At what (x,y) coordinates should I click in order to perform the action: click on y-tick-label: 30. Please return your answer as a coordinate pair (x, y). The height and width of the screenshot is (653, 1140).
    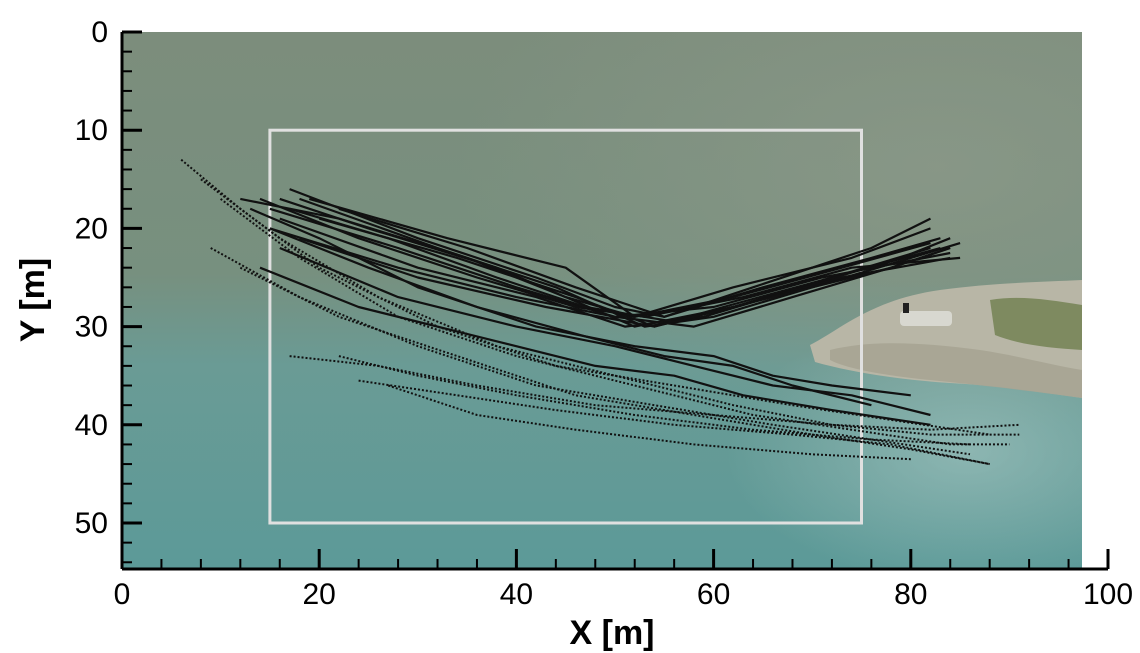
    Looking at the image, I should click on (91, 327).